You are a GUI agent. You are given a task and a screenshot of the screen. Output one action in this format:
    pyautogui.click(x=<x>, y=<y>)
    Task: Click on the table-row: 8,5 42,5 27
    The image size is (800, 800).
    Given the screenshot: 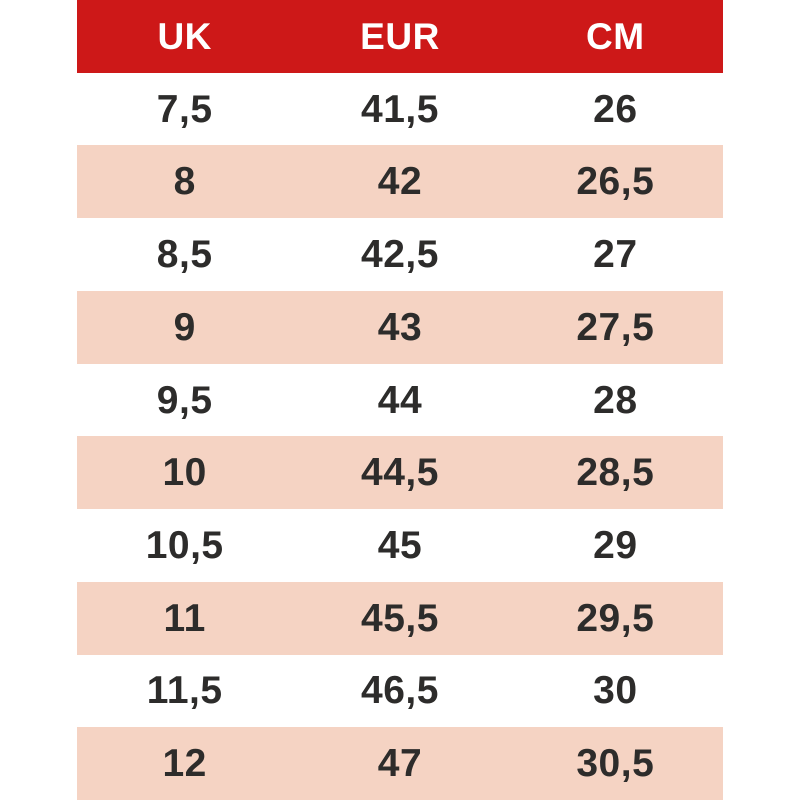 What is the action you would take?
    pyautogui.click(x=400, y=254)
    